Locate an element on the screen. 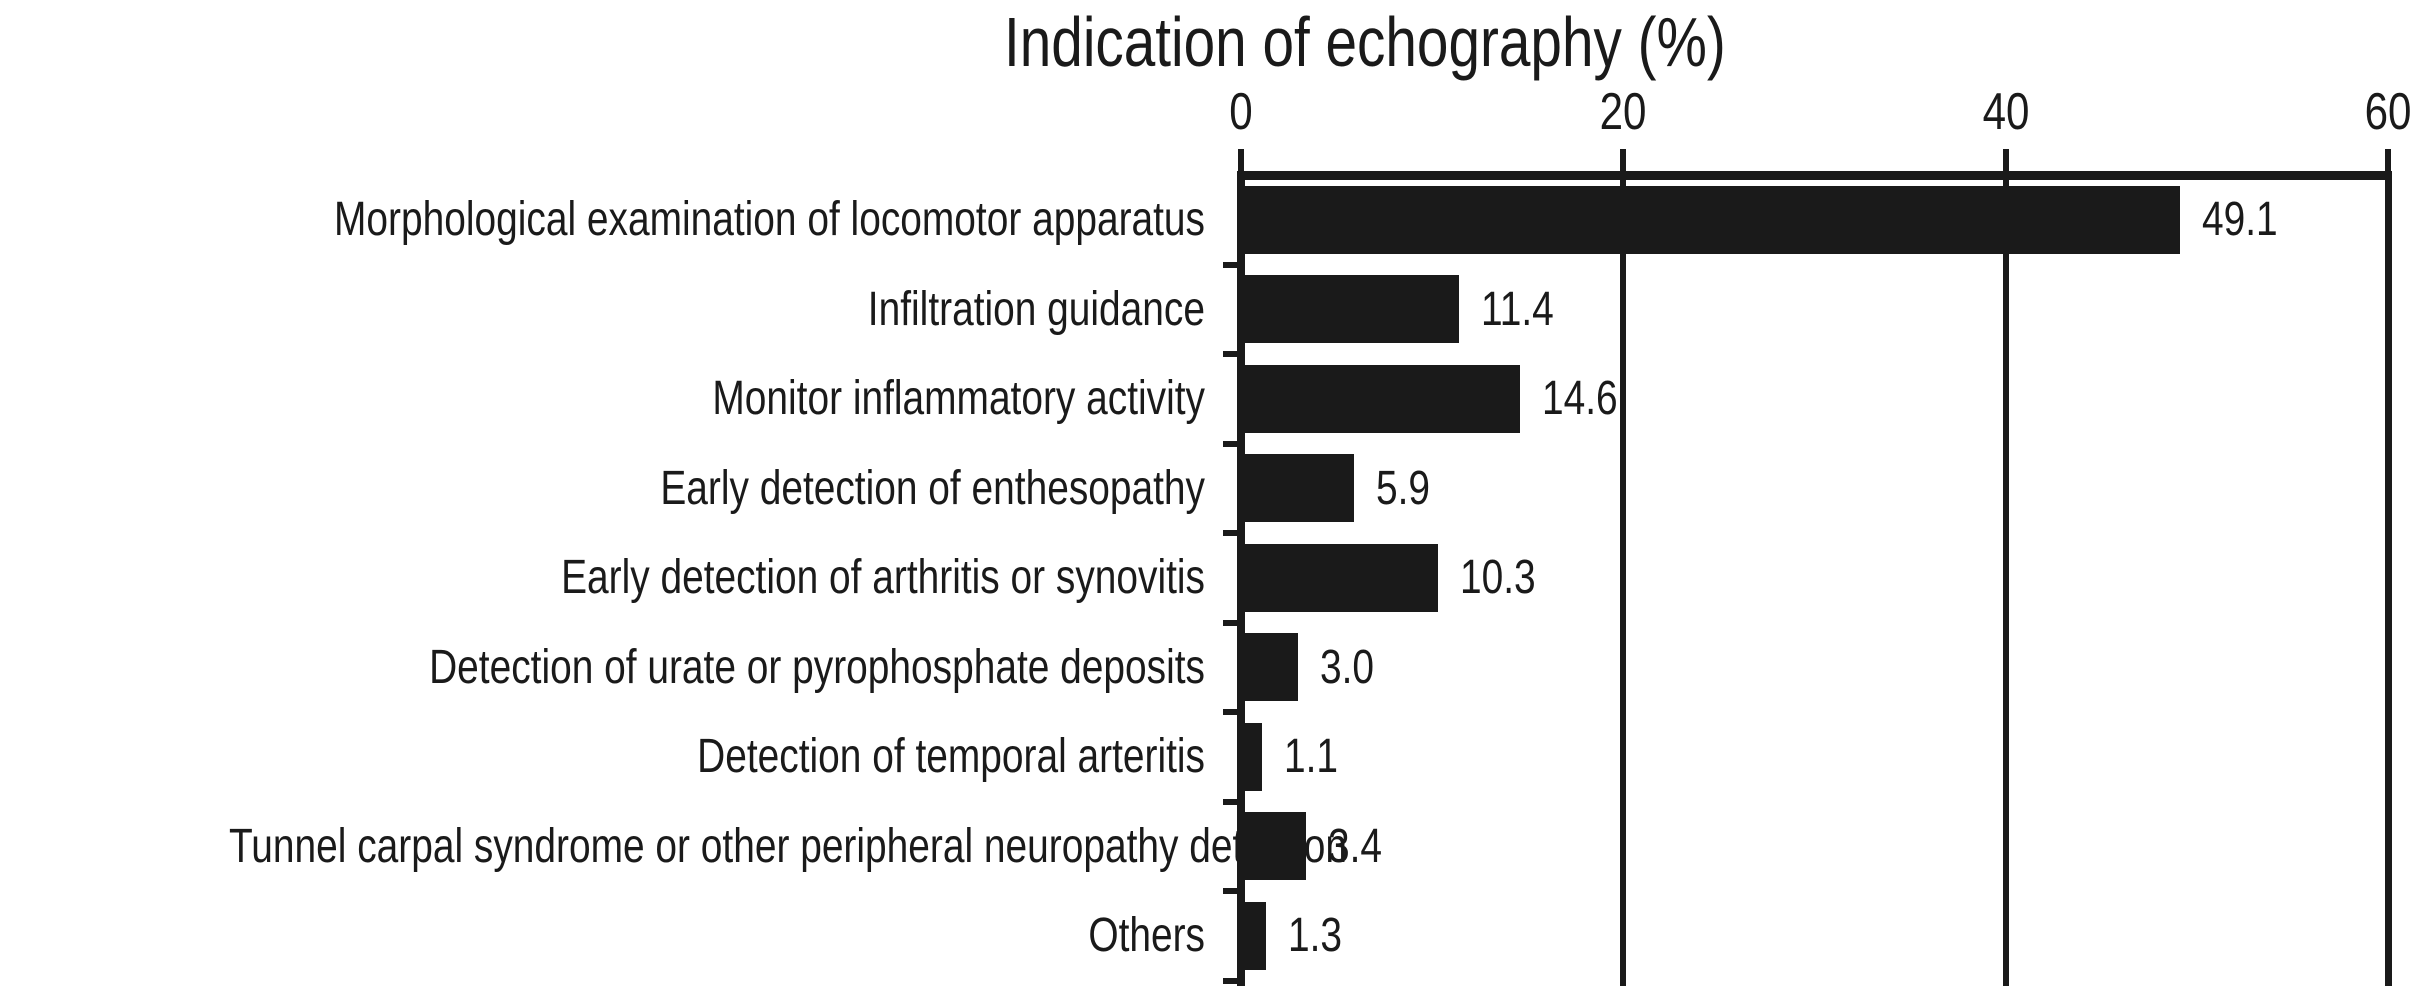  category-label: Detection of temporal arteritis is located at coordinates (951, 756).